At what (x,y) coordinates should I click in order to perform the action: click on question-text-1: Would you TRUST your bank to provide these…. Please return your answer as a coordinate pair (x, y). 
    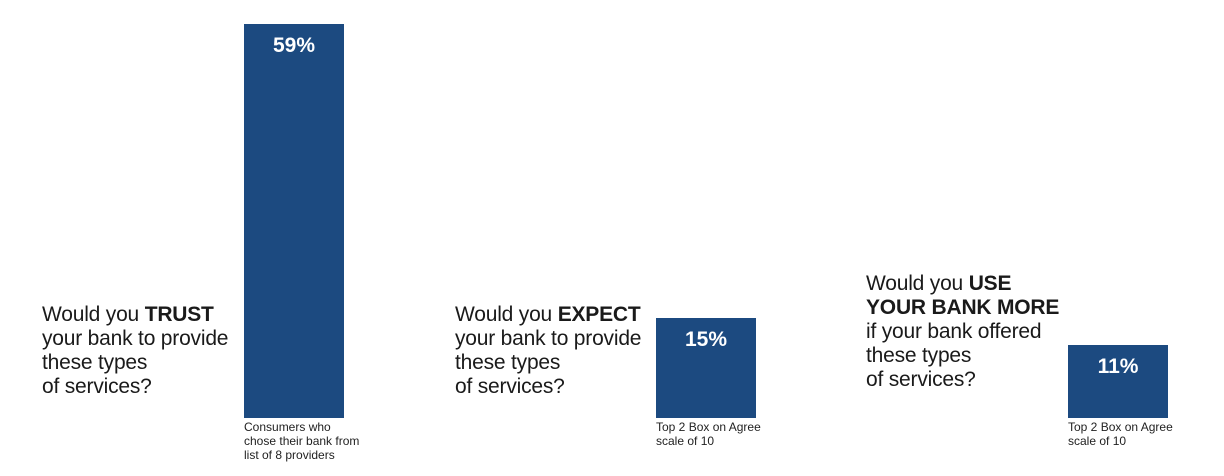
    Looking at the image, I should click on (135, 351).